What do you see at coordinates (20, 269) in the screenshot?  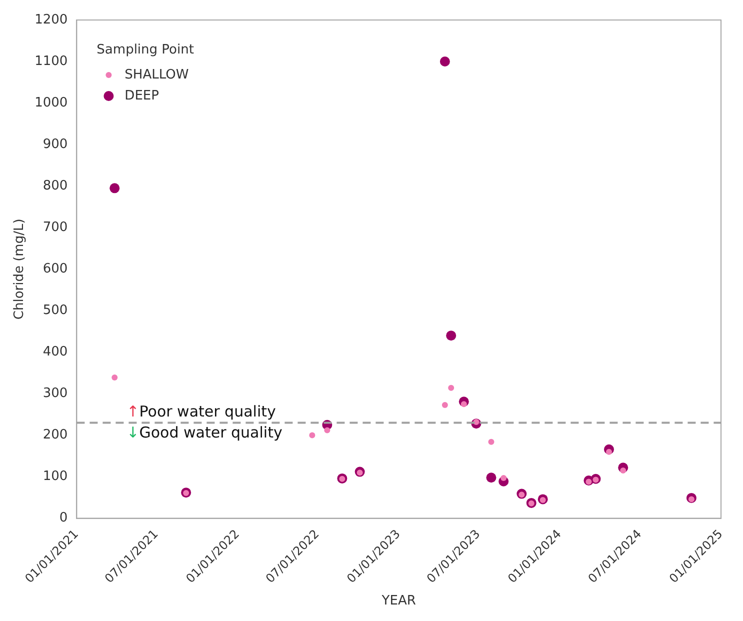 I see `y-axis-title: Chloride (mg/L)` at bounding box center [20, 269].